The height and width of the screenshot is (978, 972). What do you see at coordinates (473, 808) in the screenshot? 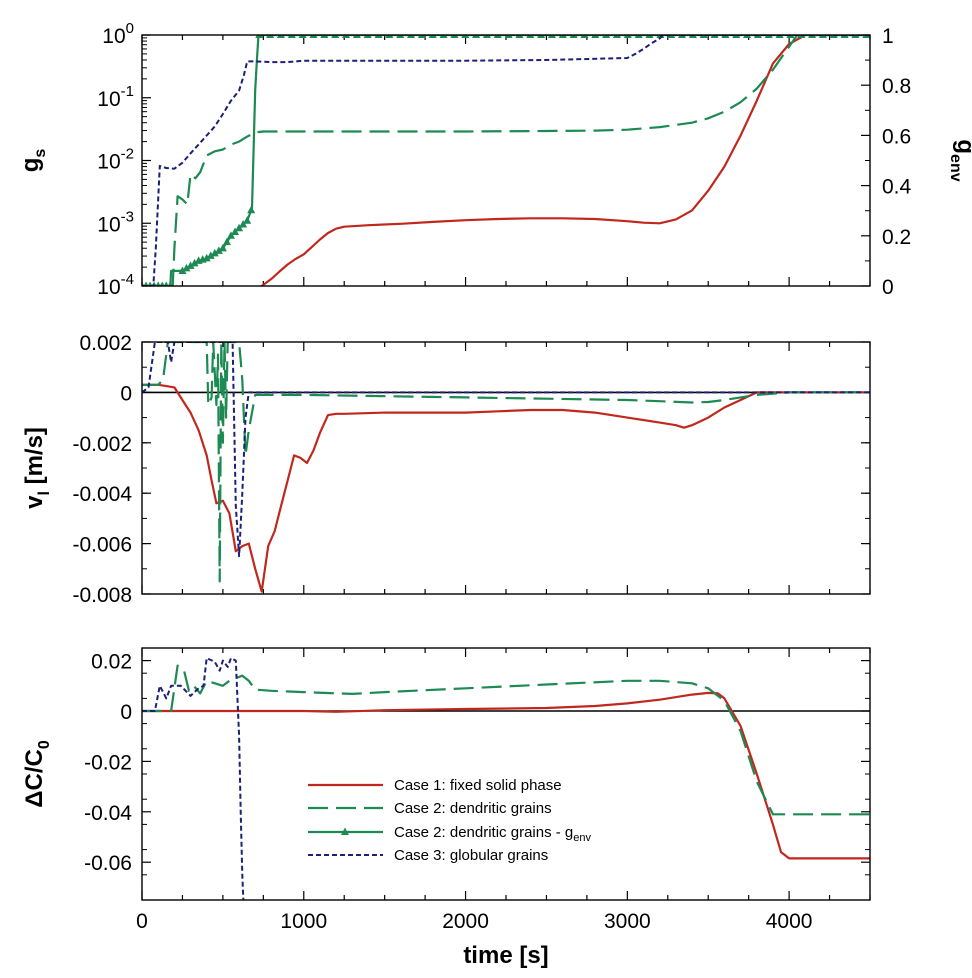
I see `legend-entry: Case 2: dendritic grains` at bounding box center [473, 808].